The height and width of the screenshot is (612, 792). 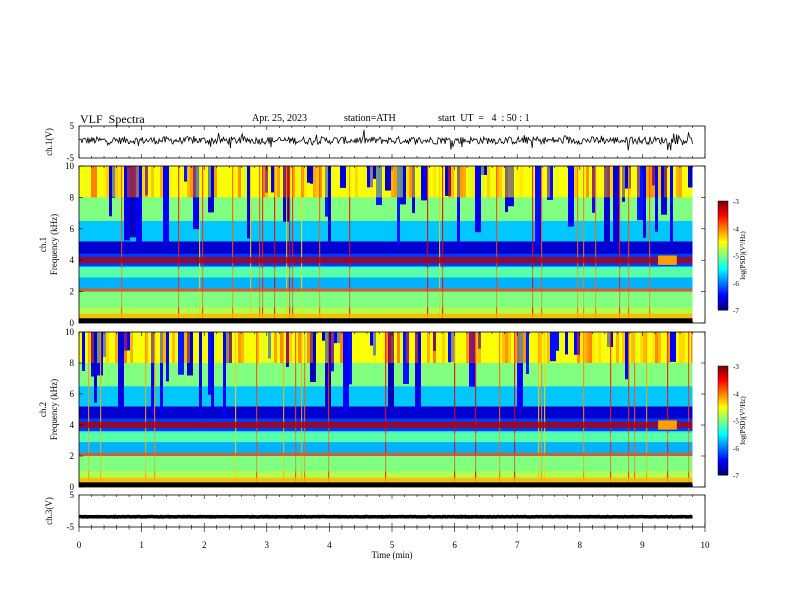 I want to click on ch2-spectrogram-dark-column, so click(x=626, y=356).